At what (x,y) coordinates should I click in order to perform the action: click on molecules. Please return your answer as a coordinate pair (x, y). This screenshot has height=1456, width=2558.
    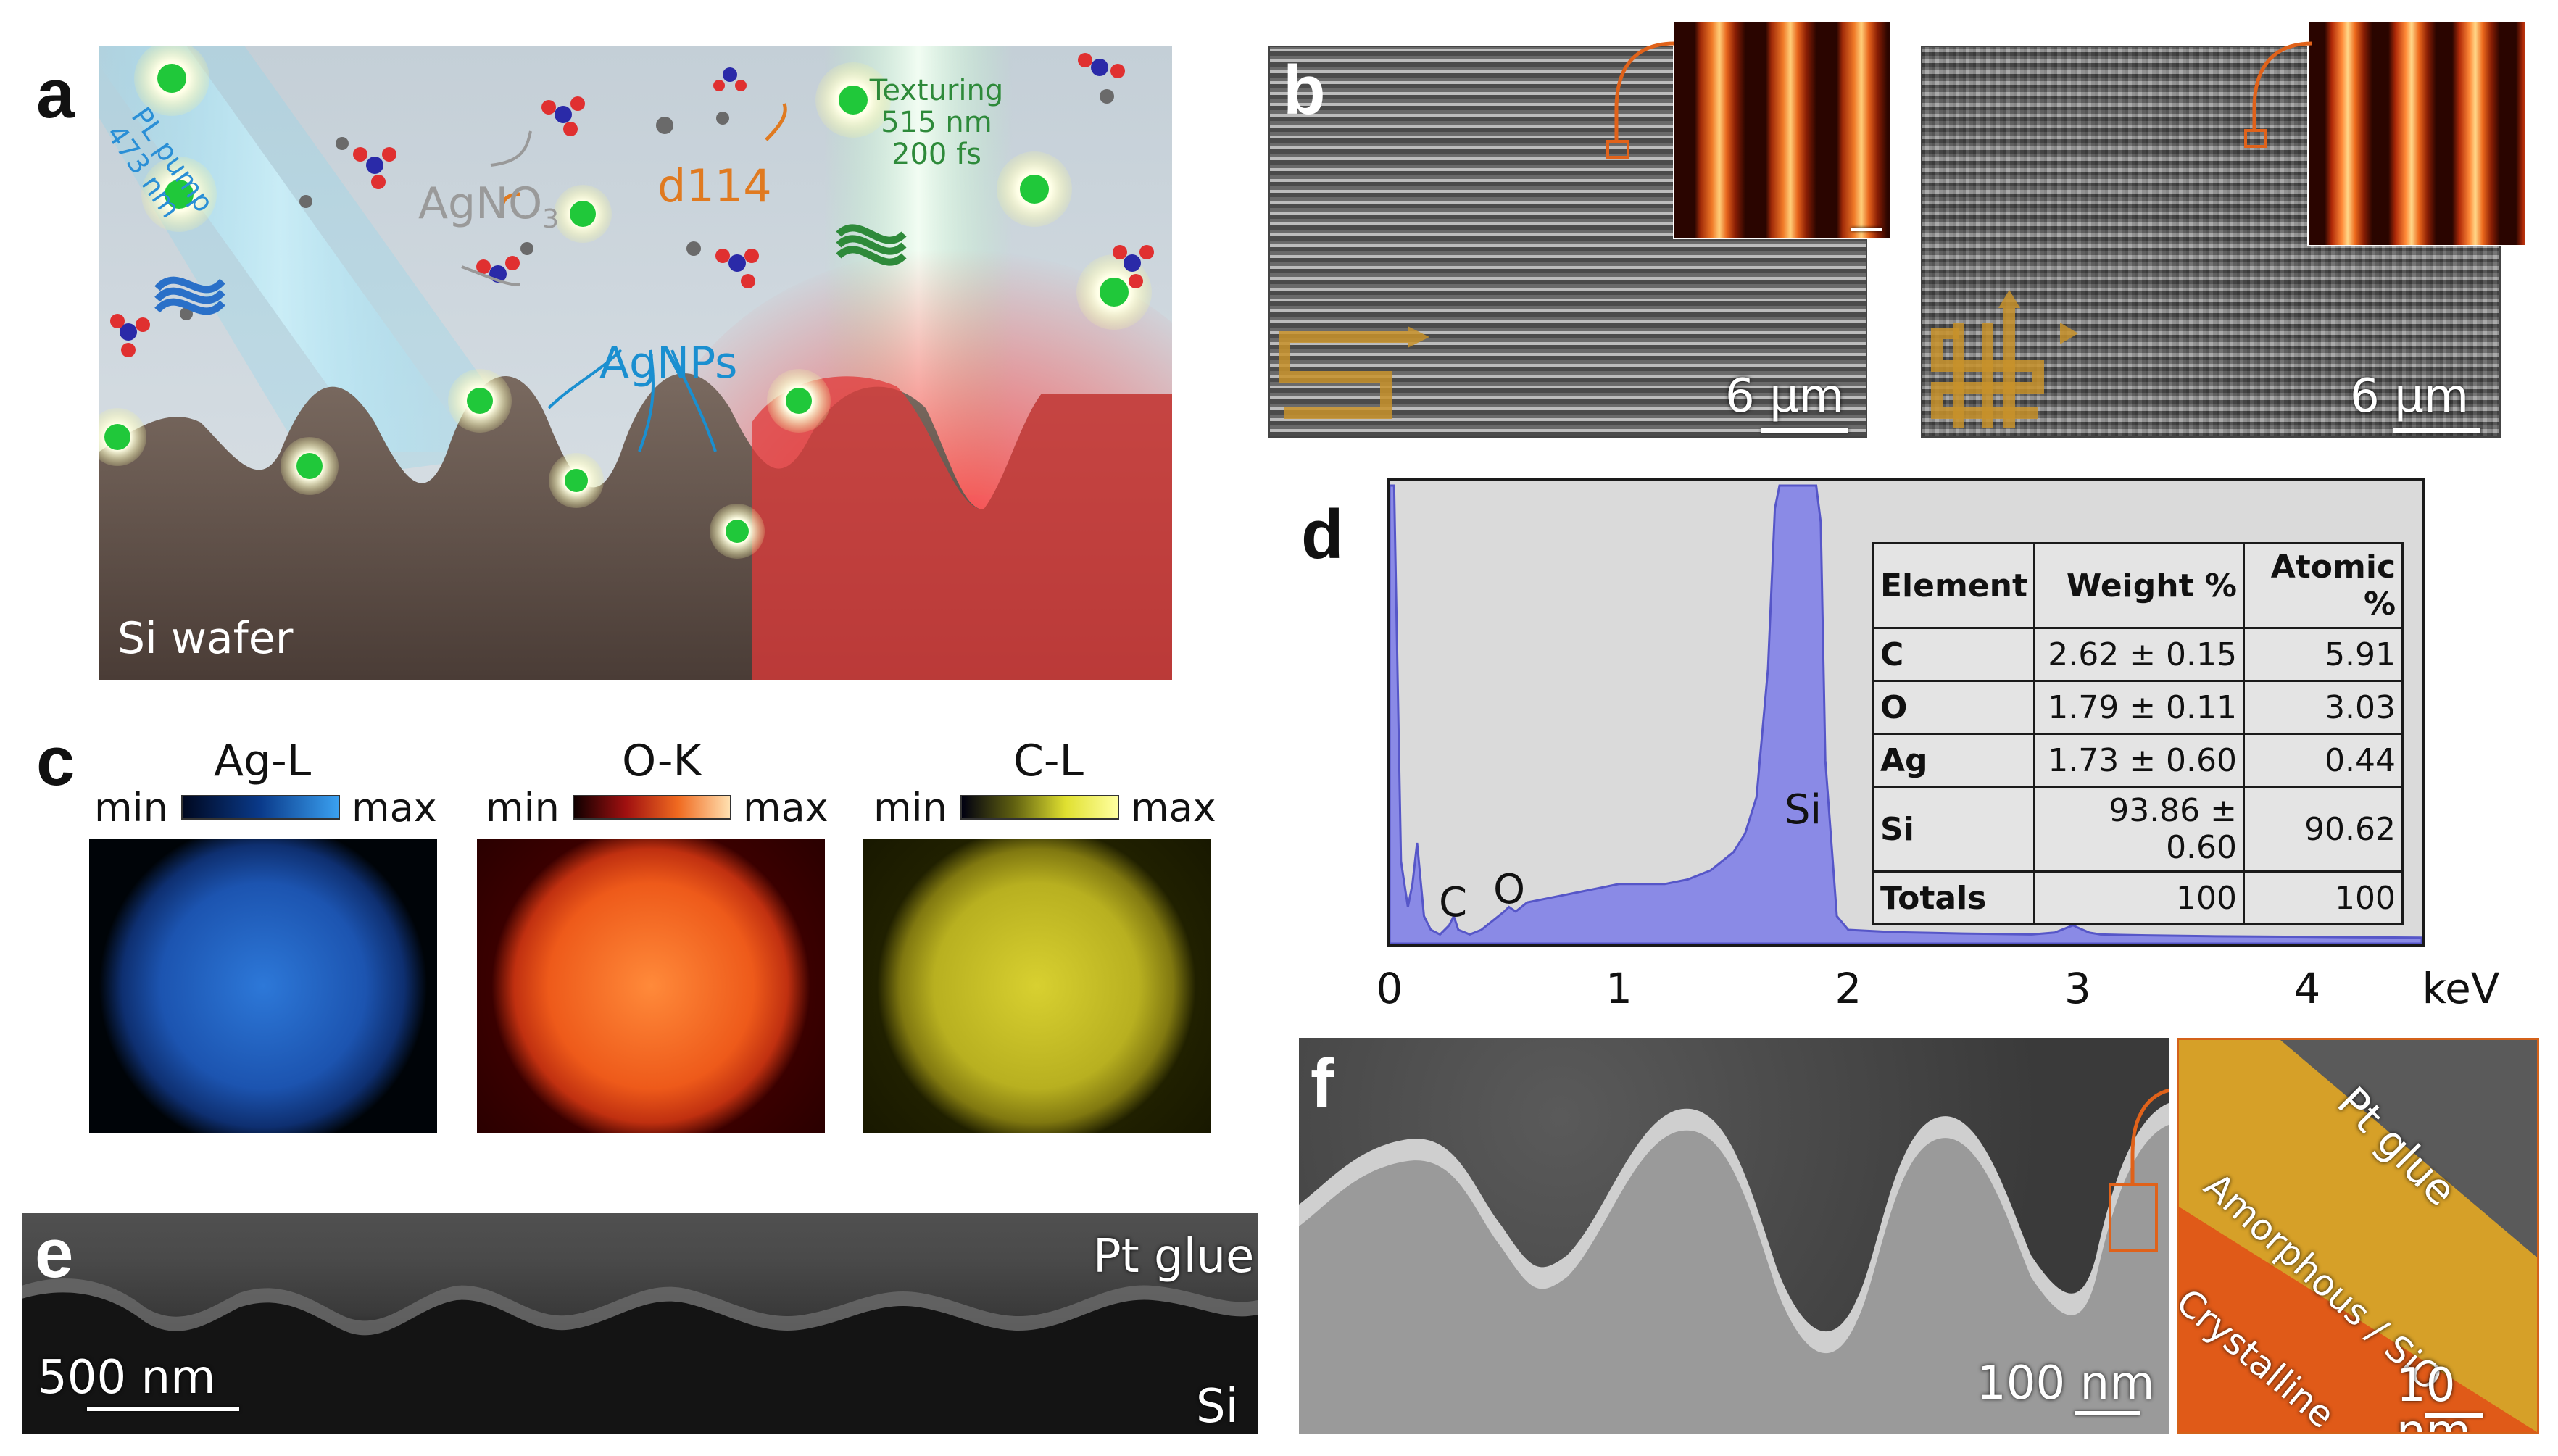
    Looking at the image, I should click on (632, 205).